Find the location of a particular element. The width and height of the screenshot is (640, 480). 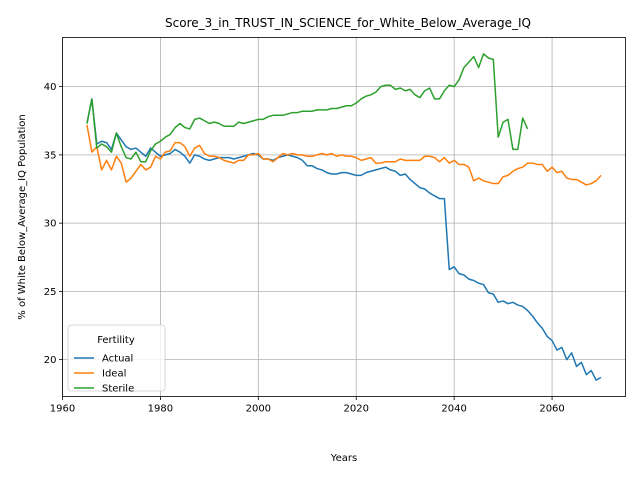

legend: Fertility Actual Ideal Sterile is located at coordinates (116, 359).